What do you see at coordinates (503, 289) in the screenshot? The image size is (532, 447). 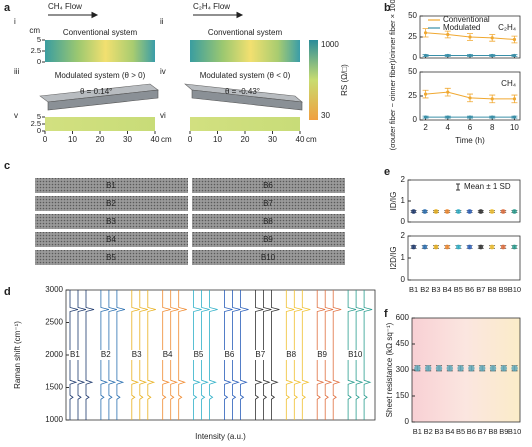 I see `x-tick-label: B9` at bounding box center [503, 289].